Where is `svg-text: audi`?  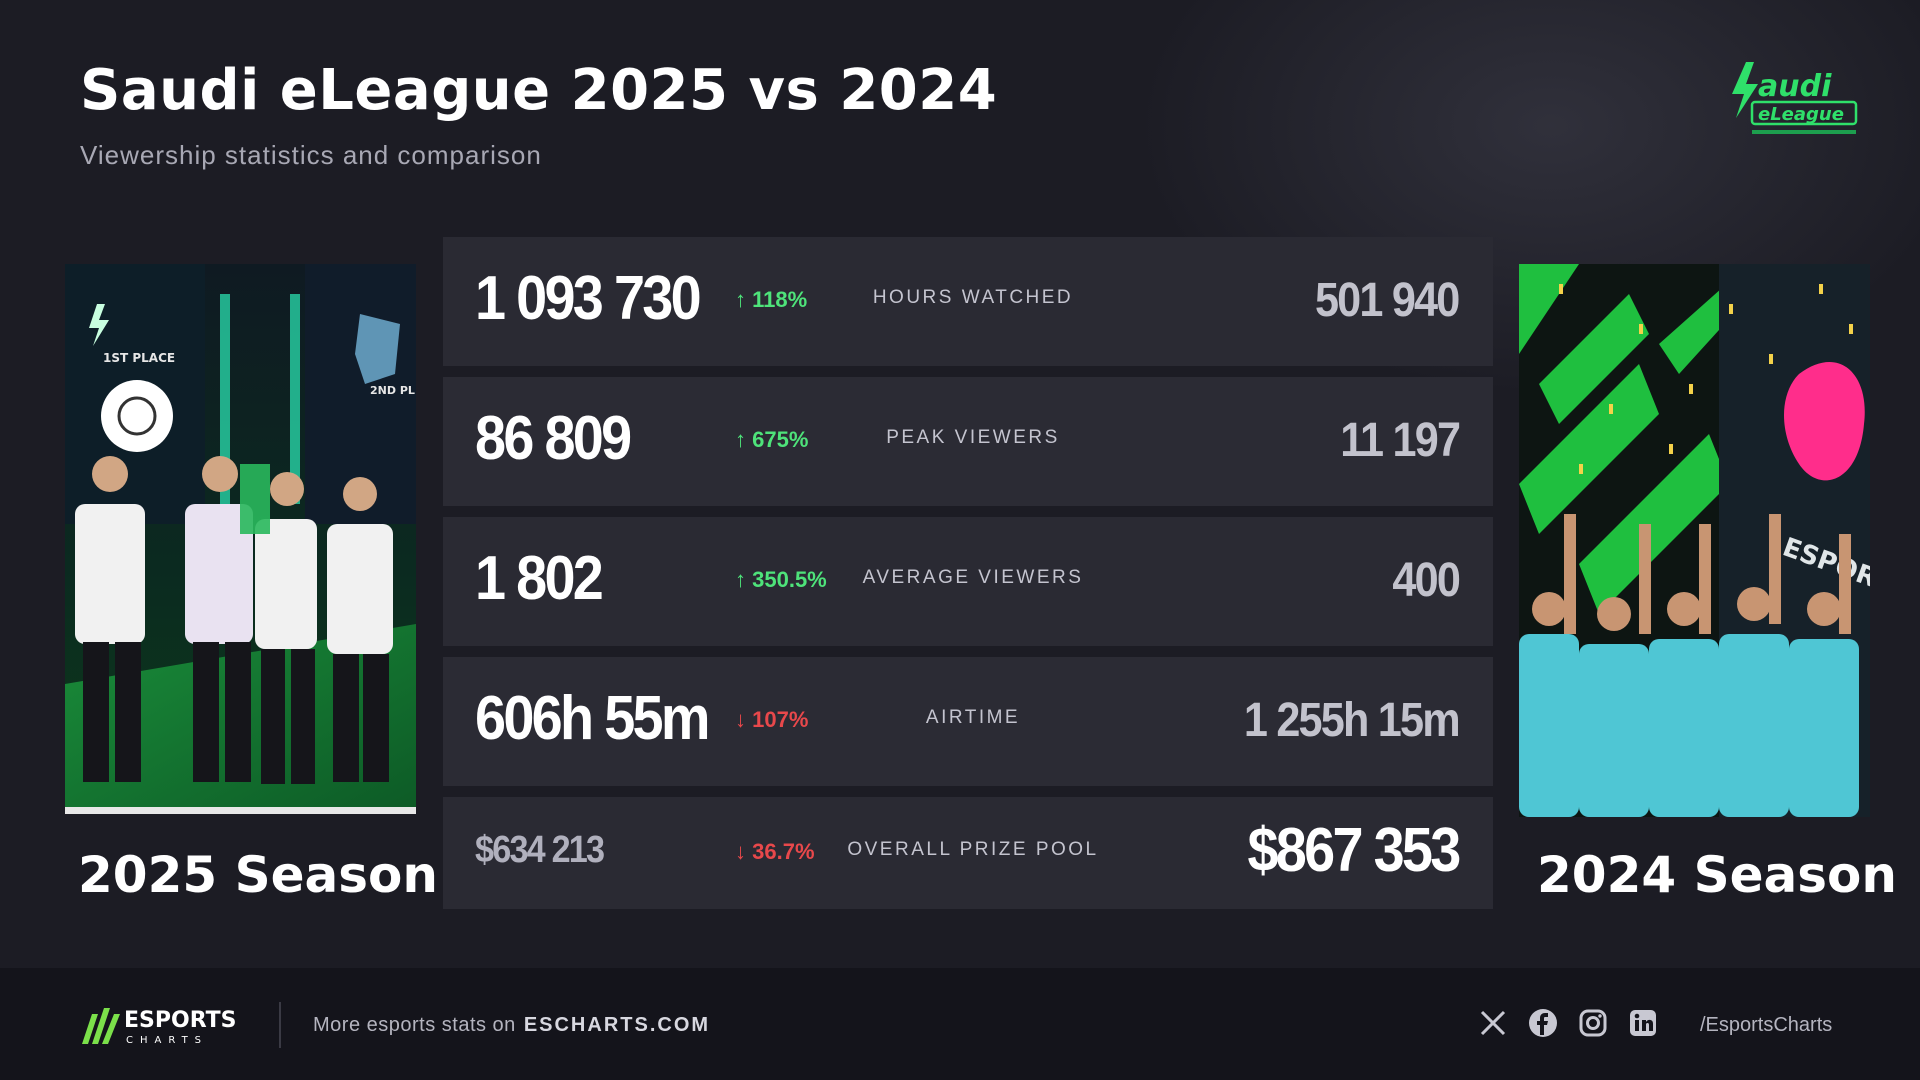 svg-text: audi is located at coordinates (1795, 86).